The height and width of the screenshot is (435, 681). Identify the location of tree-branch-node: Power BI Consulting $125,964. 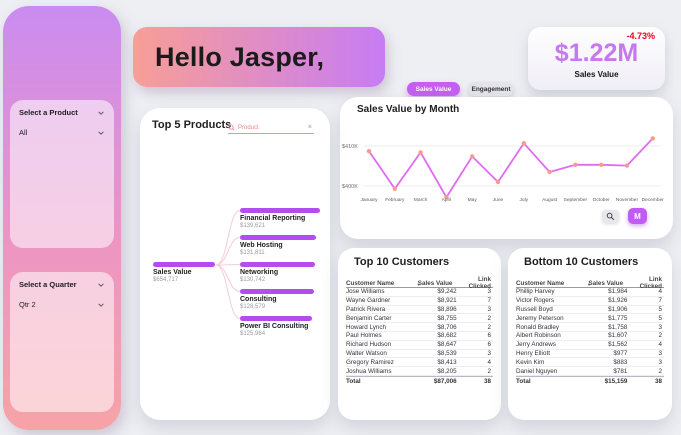
(282, 326).